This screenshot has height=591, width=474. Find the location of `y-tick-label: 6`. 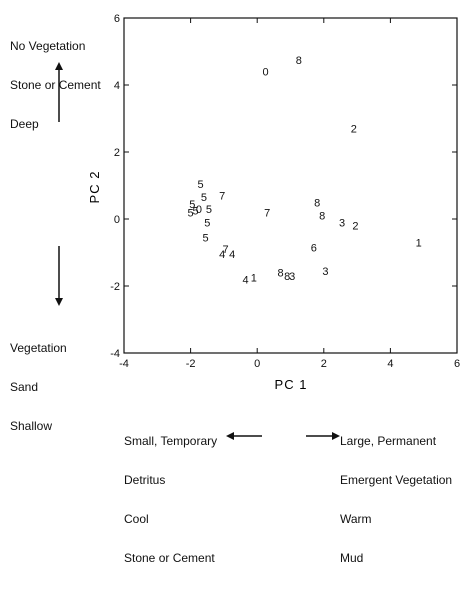

y-tick-label: 6 is located at coordinates (117, 19).